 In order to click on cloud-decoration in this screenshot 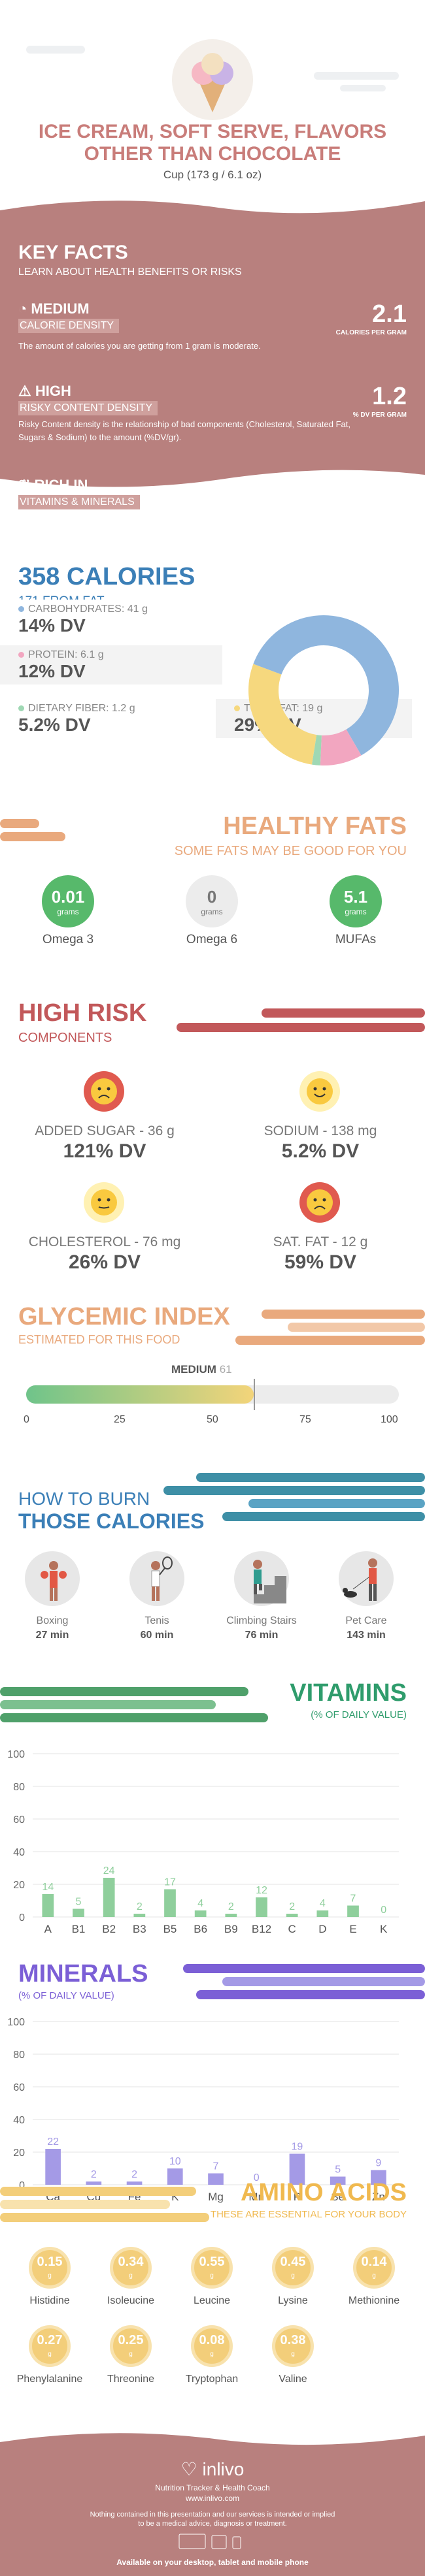, I will do `click(55, 50)`.